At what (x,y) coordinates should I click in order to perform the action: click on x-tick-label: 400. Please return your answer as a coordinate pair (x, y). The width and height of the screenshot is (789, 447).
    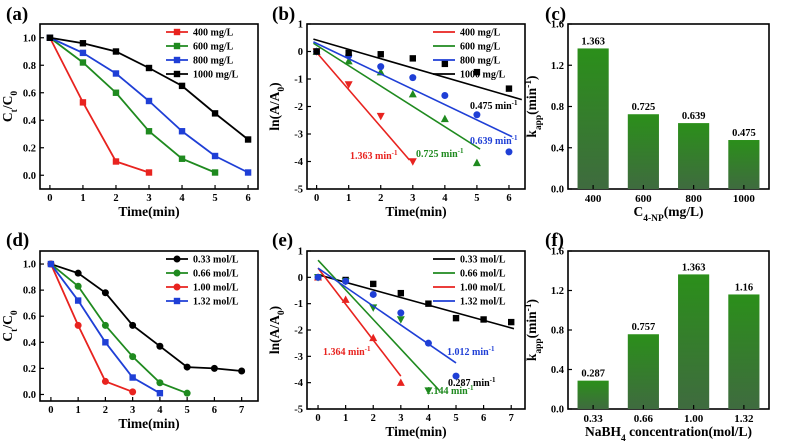
    Looking at the image, I should click on (593, 199).